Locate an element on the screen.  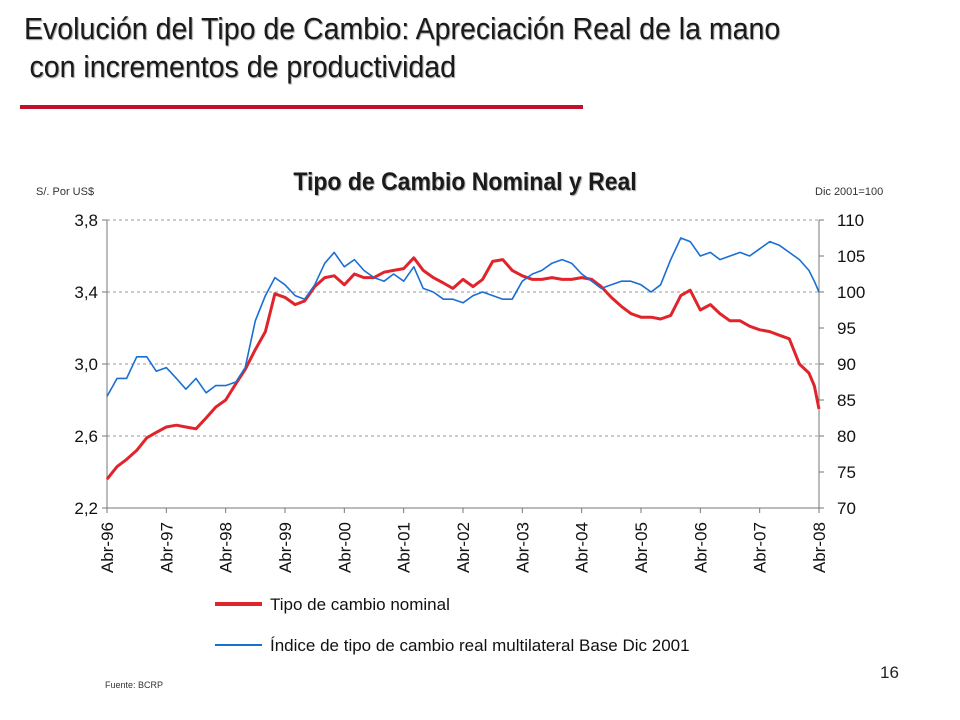
left-tick-label: 2,2 is located at coordinates (86, 508).